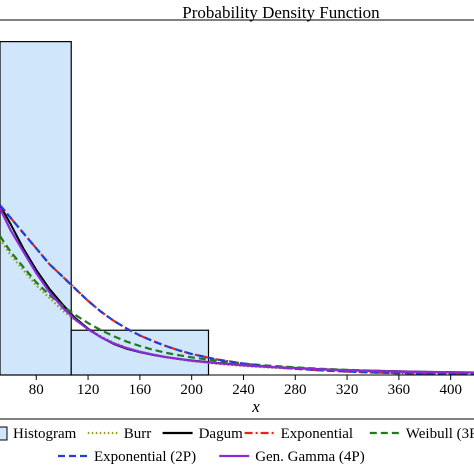 The width and height of the screenshot is (474, 474). I want to click on x-tick-label-400: 400, so click(450, 390).